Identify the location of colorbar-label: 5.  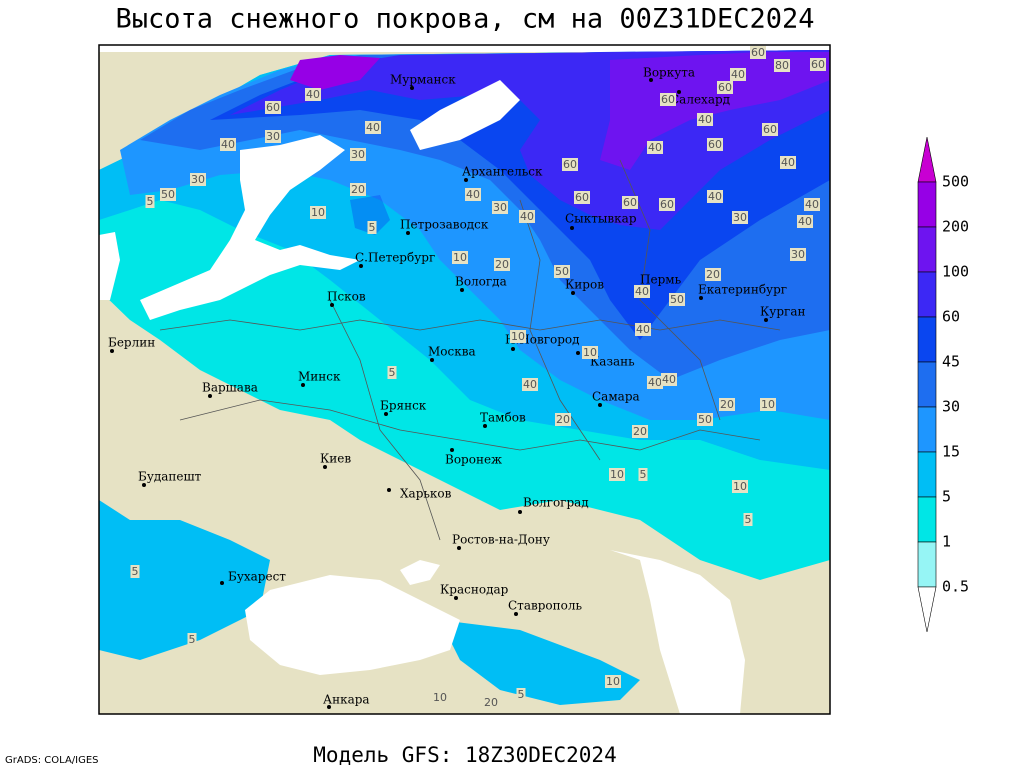
(946, 497).